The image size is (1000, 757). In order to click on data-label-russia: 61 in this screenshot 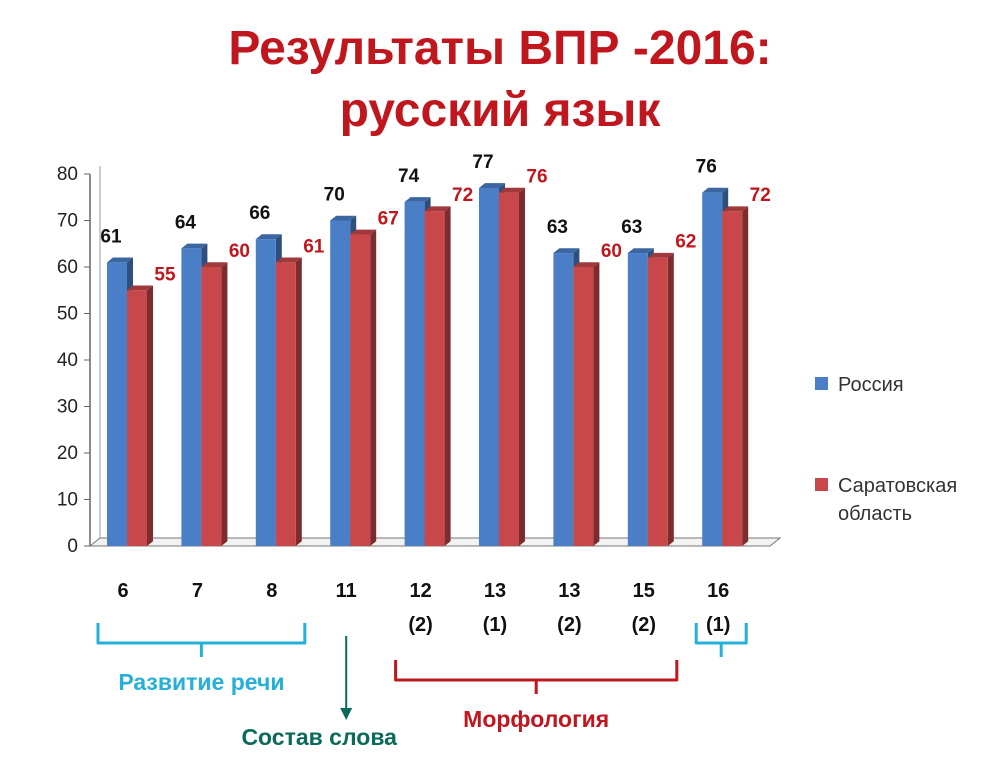, I will do `click(111, 236)`.